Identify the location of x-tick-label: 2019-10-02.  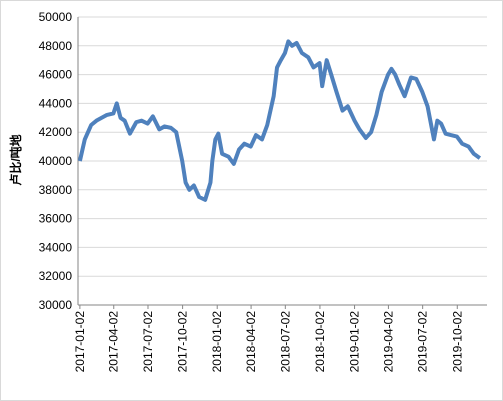
(457, 342).